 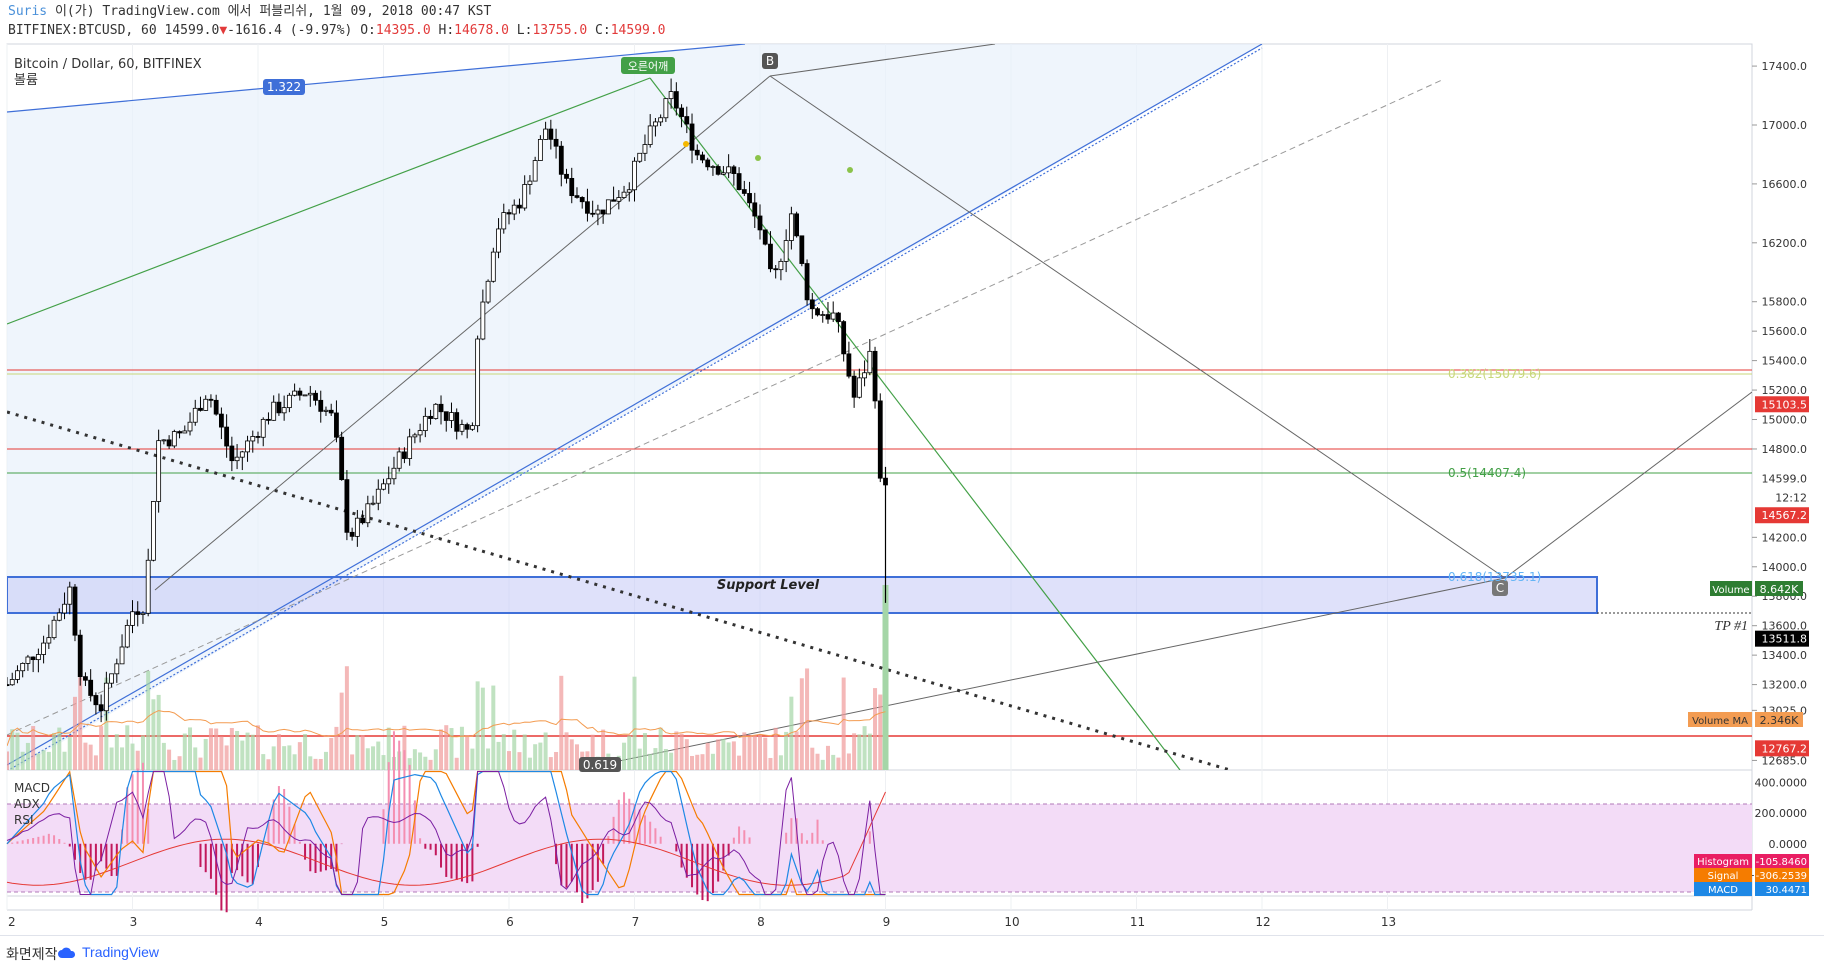 I want to click on author-link: Suris, so click(x=28, y=11).